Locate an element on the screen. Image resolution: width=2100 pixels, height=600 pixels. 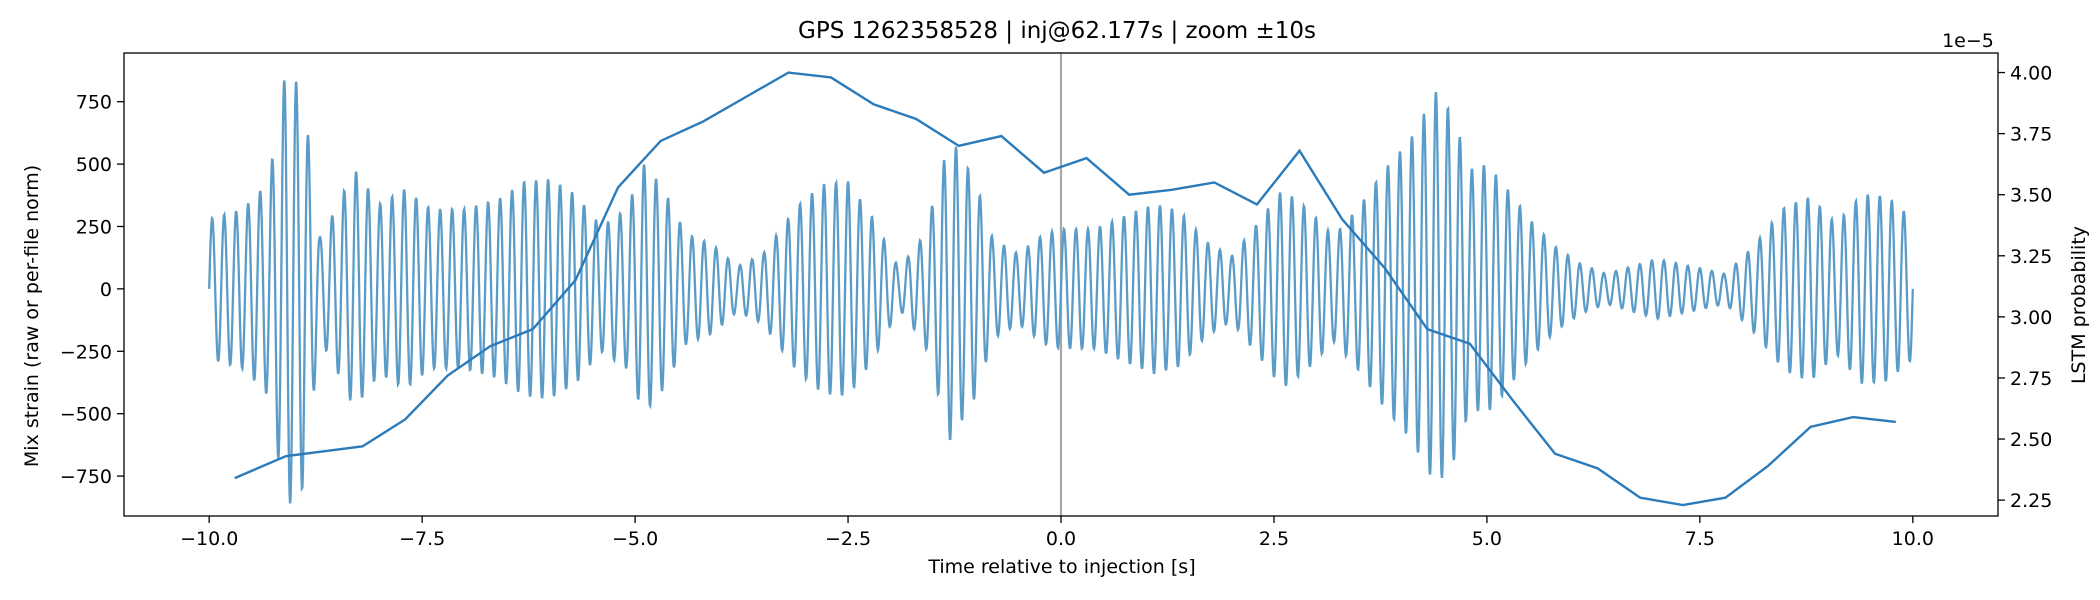
right-y-tick-label: 3.25 is located at coordinates (2031, 257).